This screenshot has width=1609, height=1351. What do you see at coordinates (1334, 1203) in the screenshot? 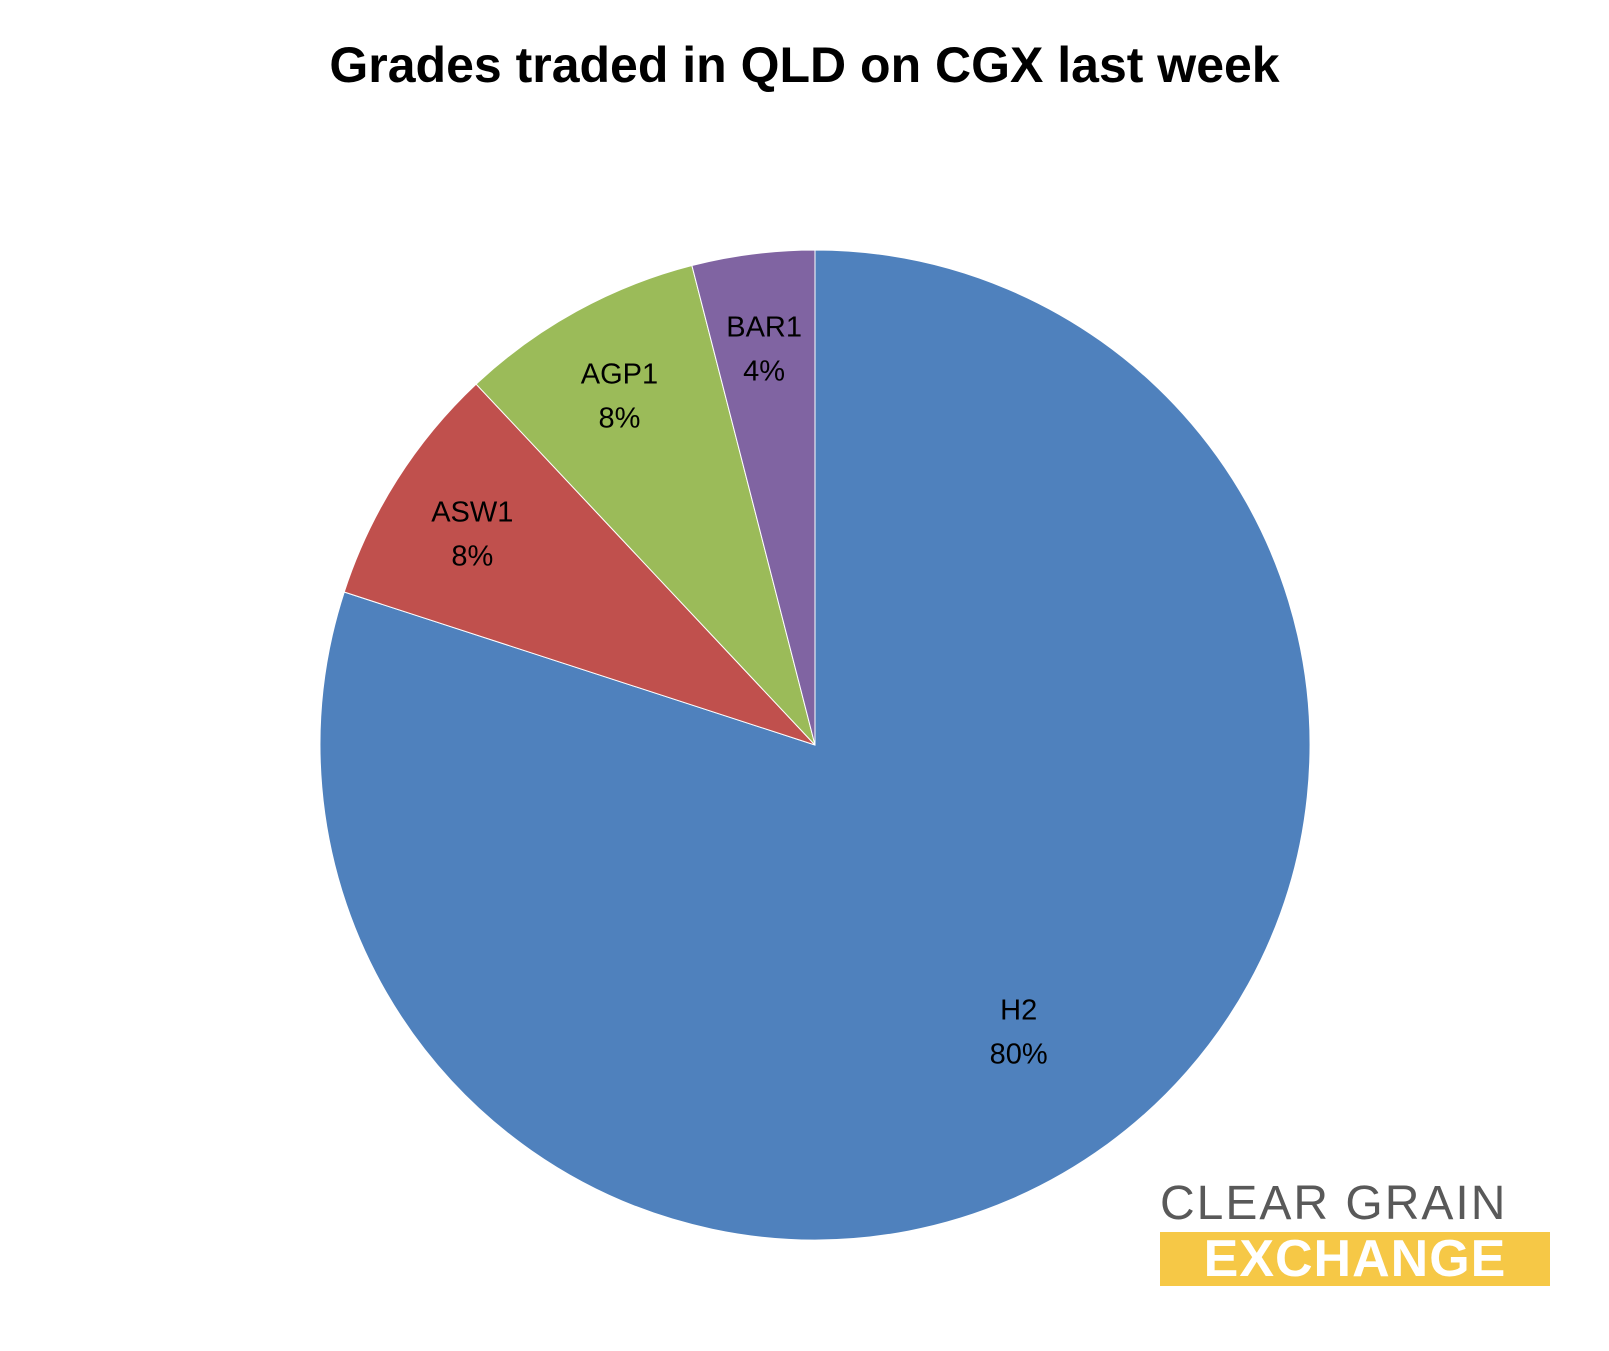
I see `logo-line-1: CLEAR GRAIN` at bounding box center [1334, 1203].